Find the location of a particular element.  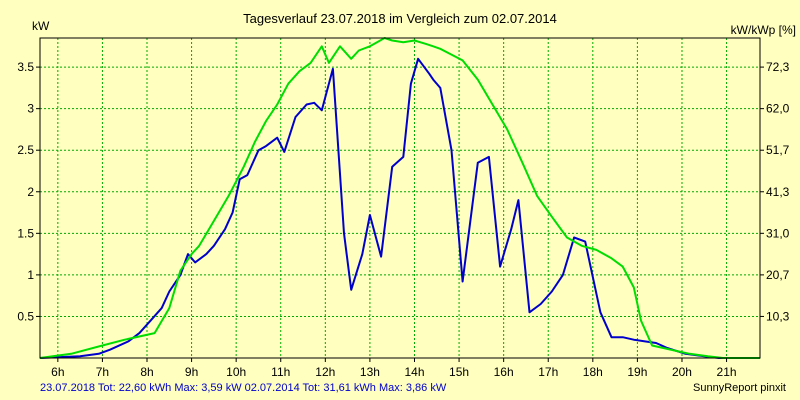

x-tick-label: 6h is located at coordinates (57, 372).